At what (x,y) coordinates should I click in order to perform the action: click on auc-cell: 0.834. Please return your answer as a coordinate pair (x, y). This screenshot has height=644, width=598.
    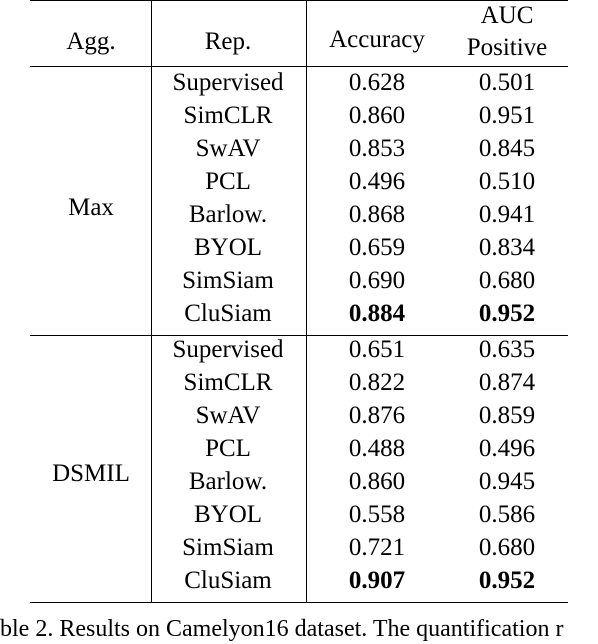
    Looking at the image, I should click on (507, 247).